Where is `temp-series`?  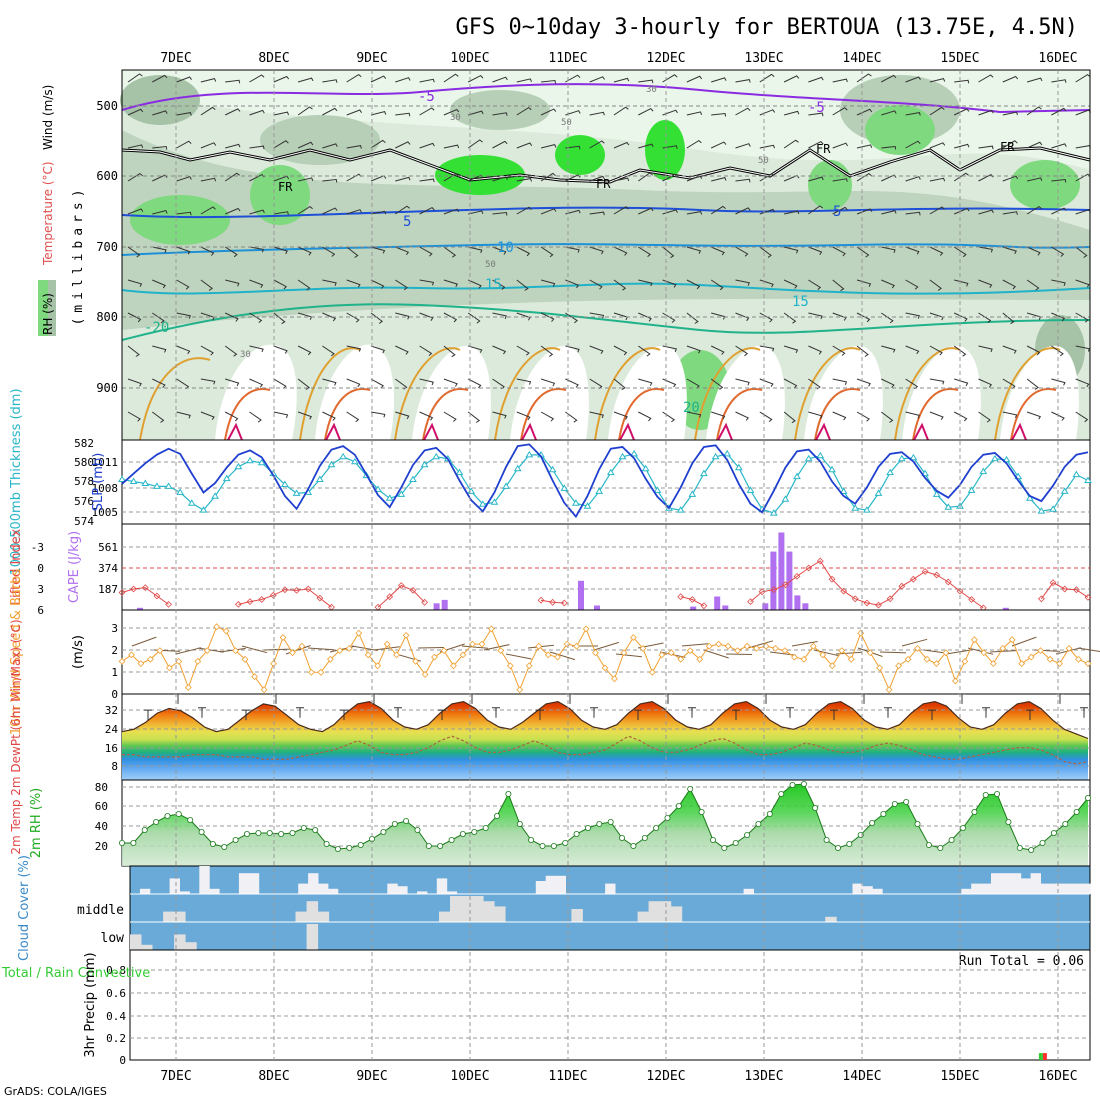 temp-series is located at coordinates (605, 729).